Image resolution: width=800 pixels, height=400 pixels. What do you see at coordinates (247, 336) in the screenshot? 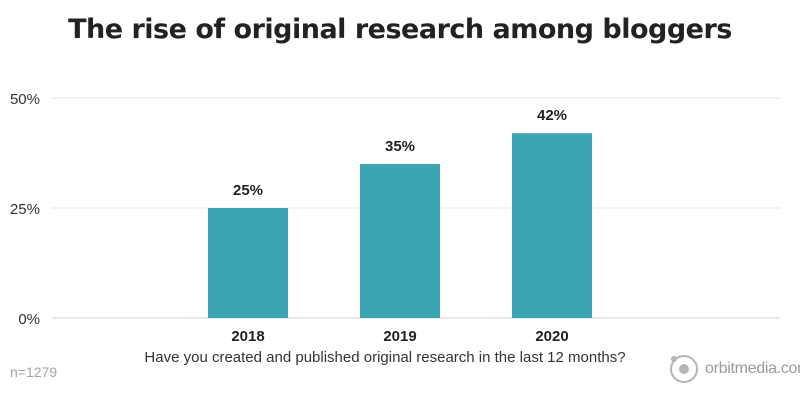
I see `x-tick-label: 2018` at bounding box center [247, 336].